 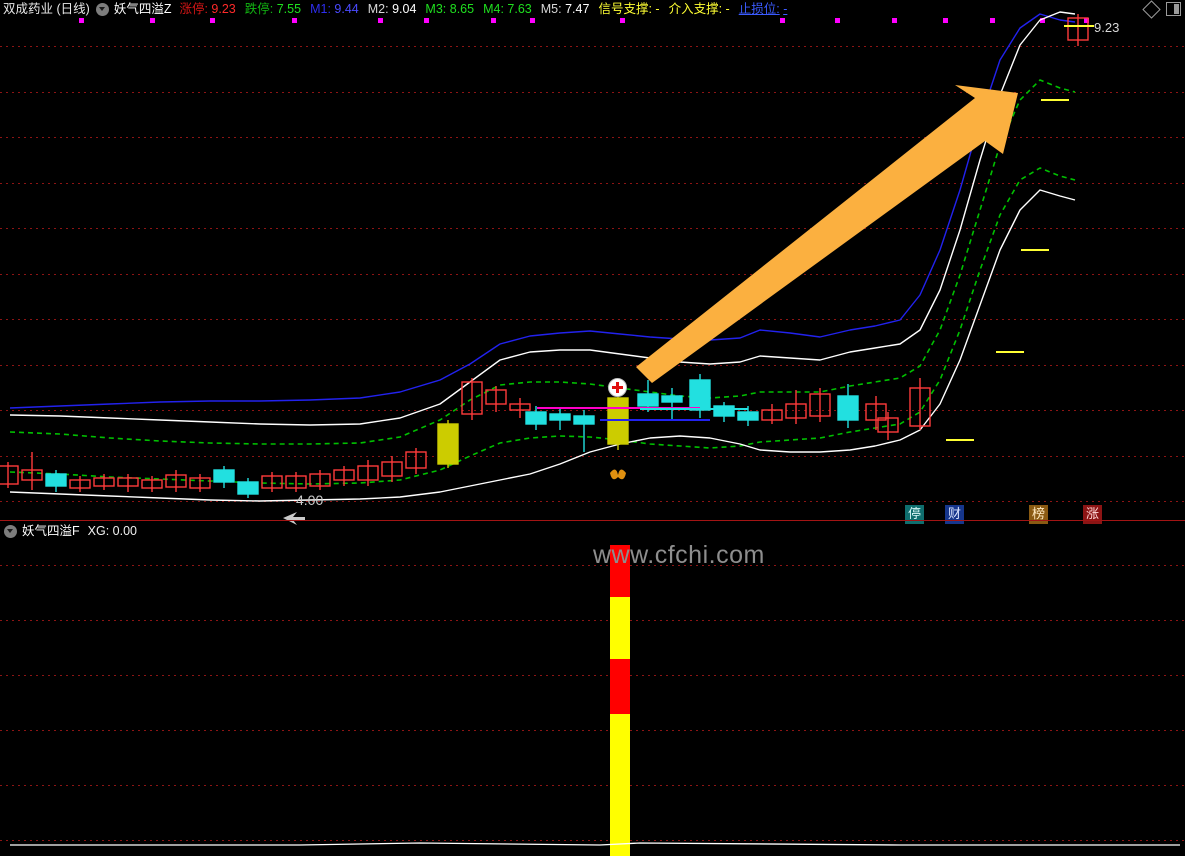 What do you see at coordinates (699, 9) in the screenshot?
I see `field-entry-support: 介入支撑: -` at bounding box center [699, 9].